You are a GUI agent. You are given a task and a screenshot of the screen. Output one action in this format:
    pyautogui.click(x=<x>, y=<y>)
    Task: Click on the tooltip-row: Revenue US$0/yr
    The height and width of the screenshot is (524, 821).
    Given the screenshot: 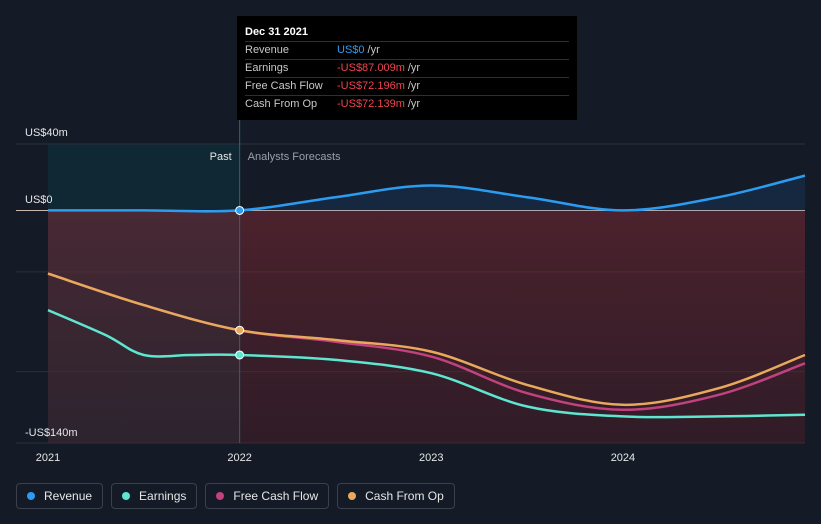 What is the action you would take?
    pyautogui.click(x=407, y=51)
    